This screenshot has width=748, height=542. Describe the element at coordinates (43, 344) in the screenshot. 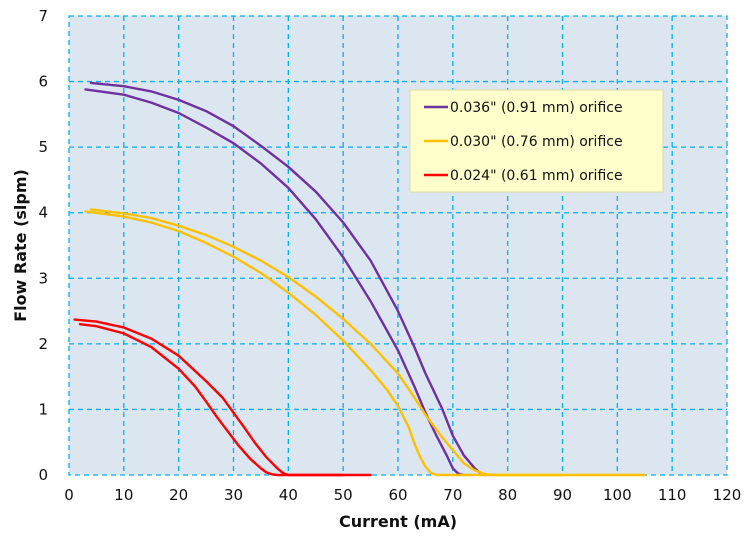

I see `y-tick-label: 2` at that location.